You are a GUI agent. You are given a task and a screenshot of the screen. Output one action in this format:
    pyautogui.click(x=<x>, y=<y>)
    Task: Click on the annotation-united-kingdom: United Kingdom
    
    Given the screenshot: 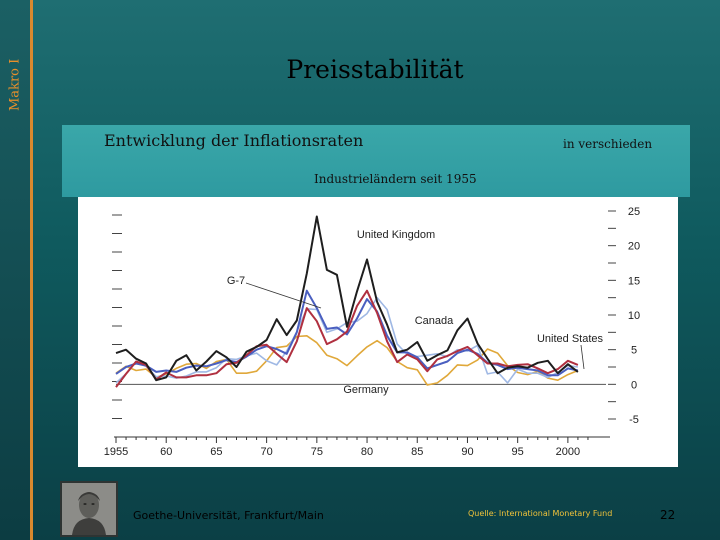 What is the action you would take?
    pyautogui.click(x=396, y=235)
    